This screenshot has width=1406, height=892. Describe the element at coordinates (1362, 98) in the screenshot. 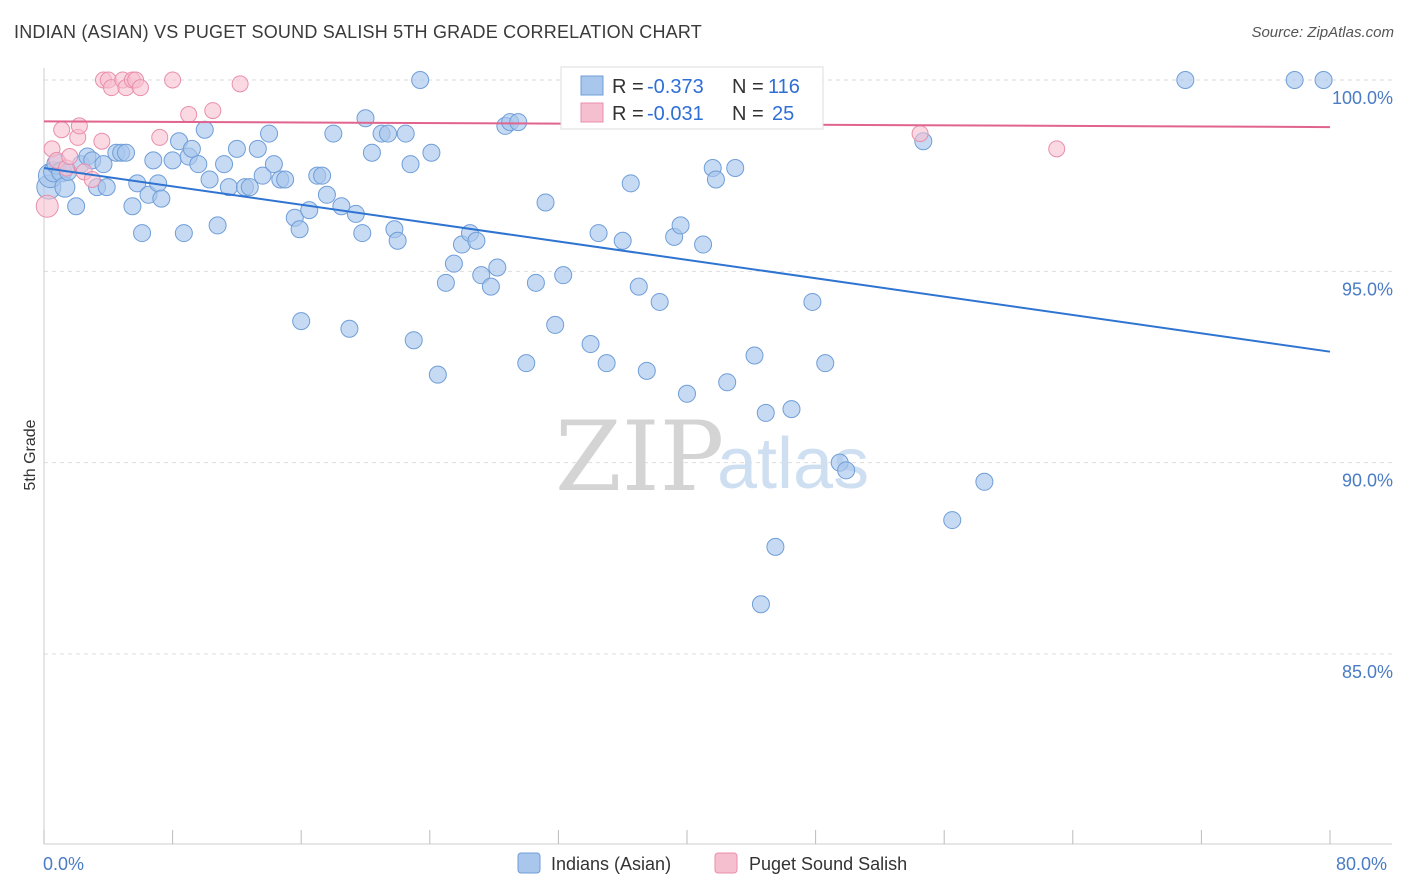

I see `y-tick-label: 100.0%` at that location.